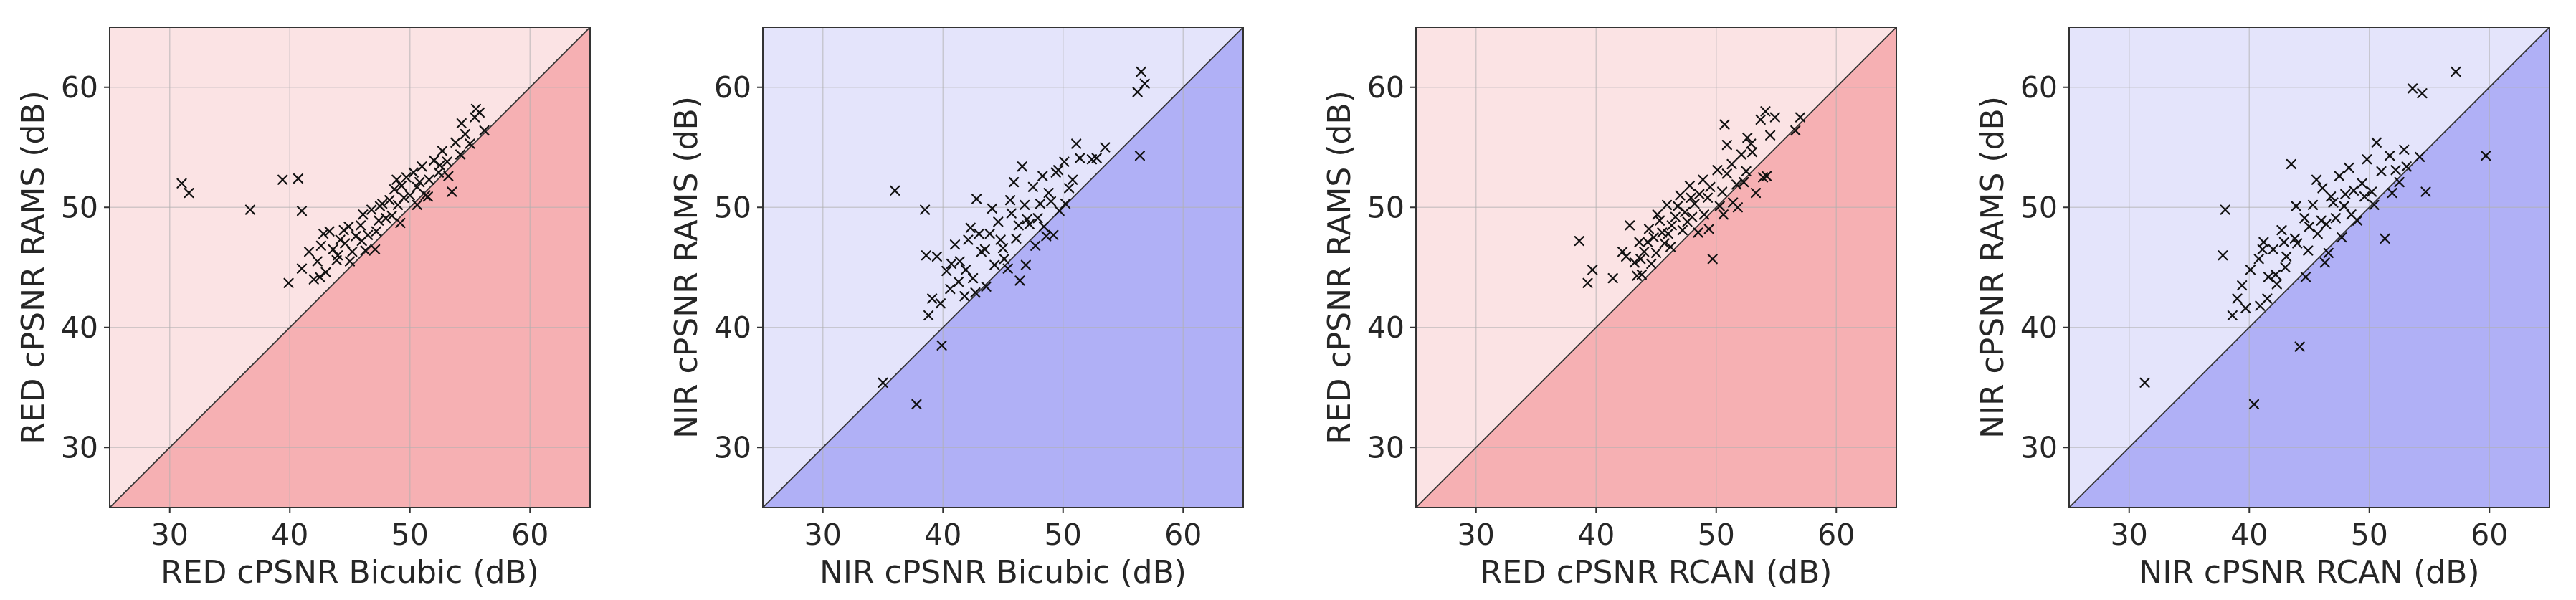 Image resolution: width=2576 pixels, height=600 pixels. I want to click on y-tick-label: 50, so click(732, 207).